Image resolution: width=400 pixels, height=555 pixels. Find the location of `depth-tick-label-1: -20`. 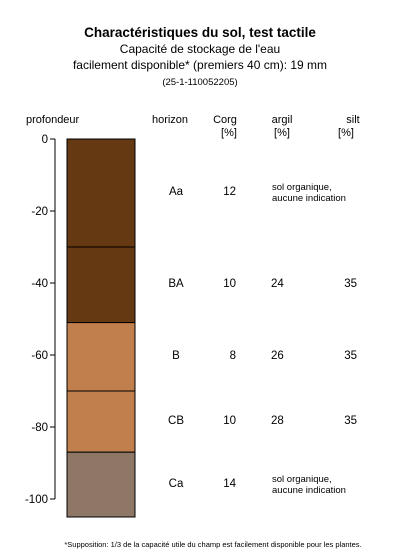

depth-tick-label-1: -20 is located at coordinates (39, 212).